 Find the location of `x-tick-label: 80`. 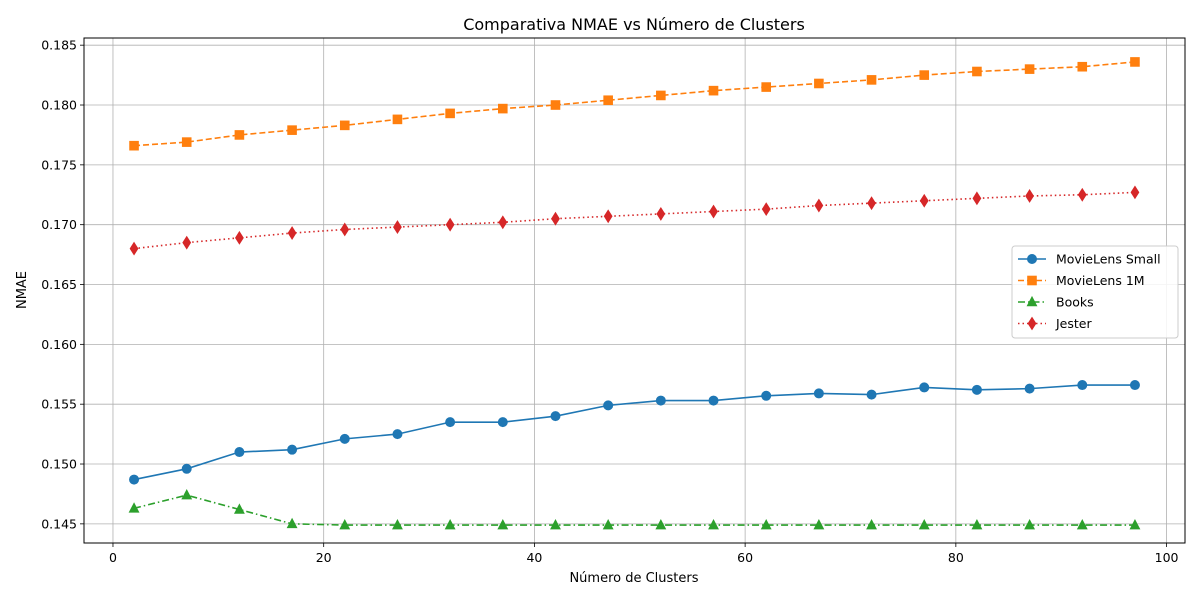

x-tick-label: 80 is located at coordinates (956, 557).